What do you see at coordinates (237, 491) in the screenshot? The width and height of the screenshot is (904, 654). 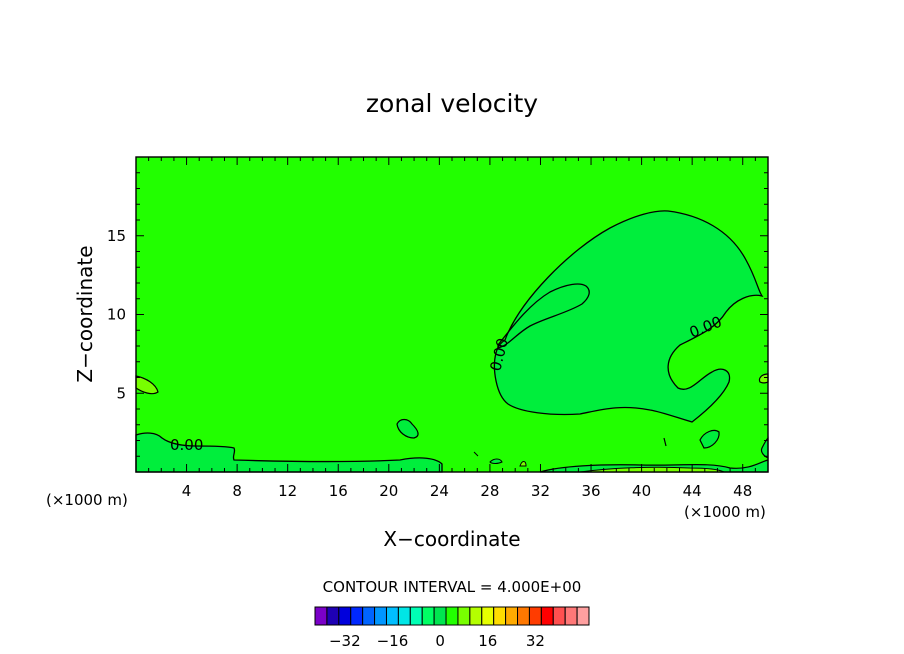 I see `x-tick-label: 8` at bounding box center [237, 491].